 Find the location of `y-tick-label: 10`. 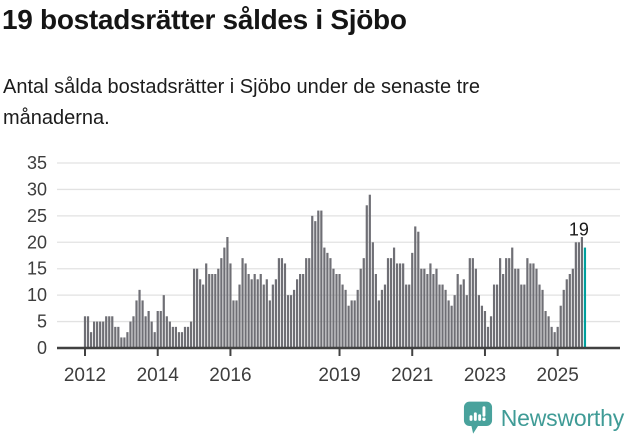

y-tick-label: 10 is located at coordinates (37, 295).